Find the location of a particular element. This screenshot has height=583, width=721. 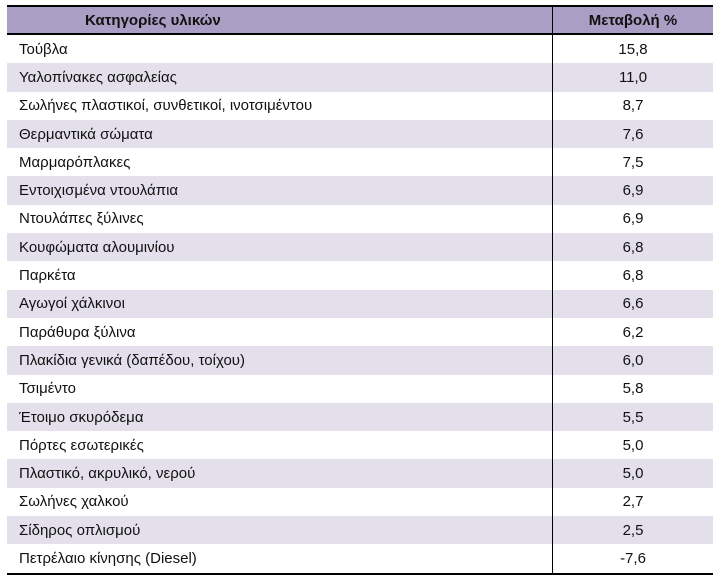

header-categories: Κατηγορίες υλικών is located at coordinates (280, 20).